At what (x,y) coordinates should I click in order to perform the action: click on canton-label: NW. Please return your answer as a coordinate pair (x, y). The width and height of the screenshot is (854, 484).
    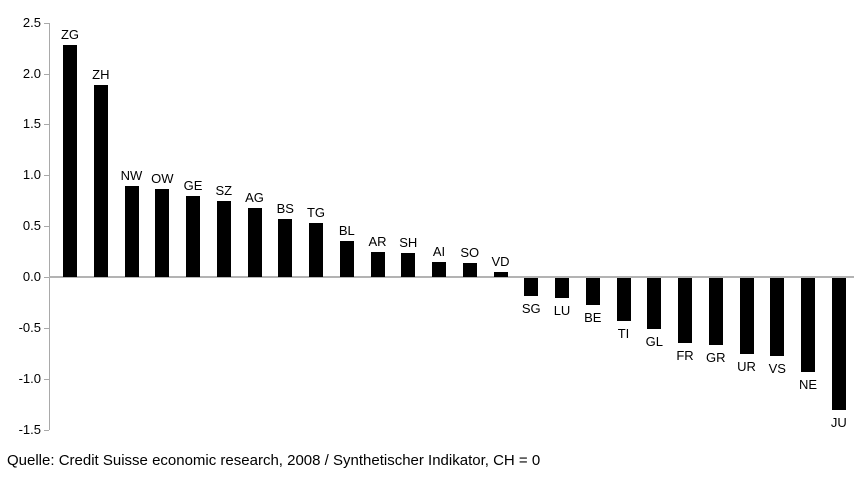
    Looking at the image, I should click on (131, 175).